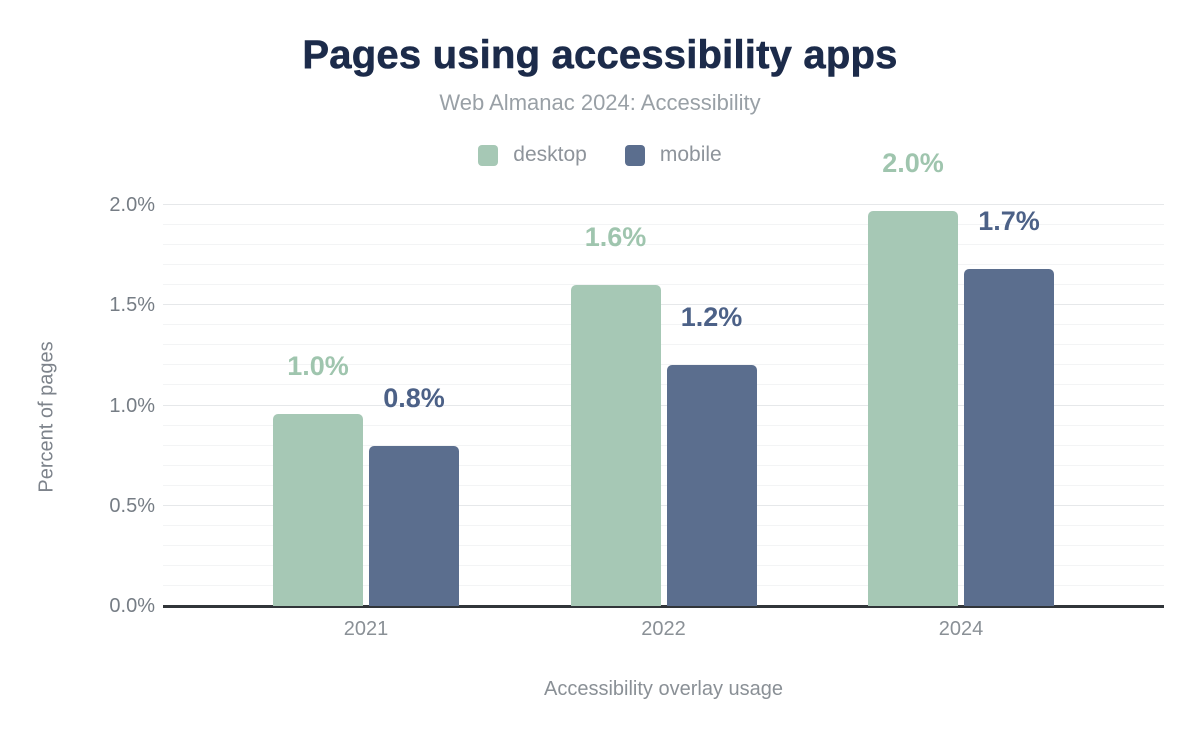 The image size is (1200, 742). What do you see at coordinates (132, 205) in the screenshot?
I see `y-tick-2.0%: 2.0%` at bounding box center [132, 205].